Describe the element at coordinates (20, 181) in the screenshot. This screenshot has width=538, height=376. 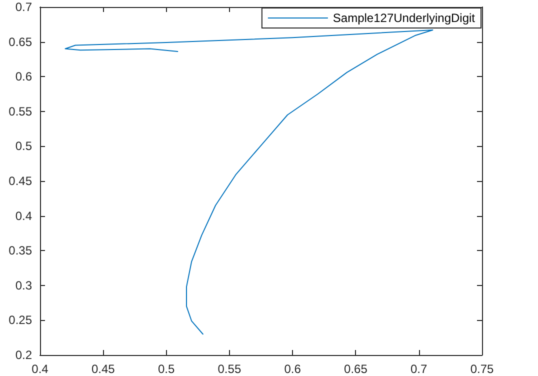
I see `y-tick-label: 0.45` at that location.